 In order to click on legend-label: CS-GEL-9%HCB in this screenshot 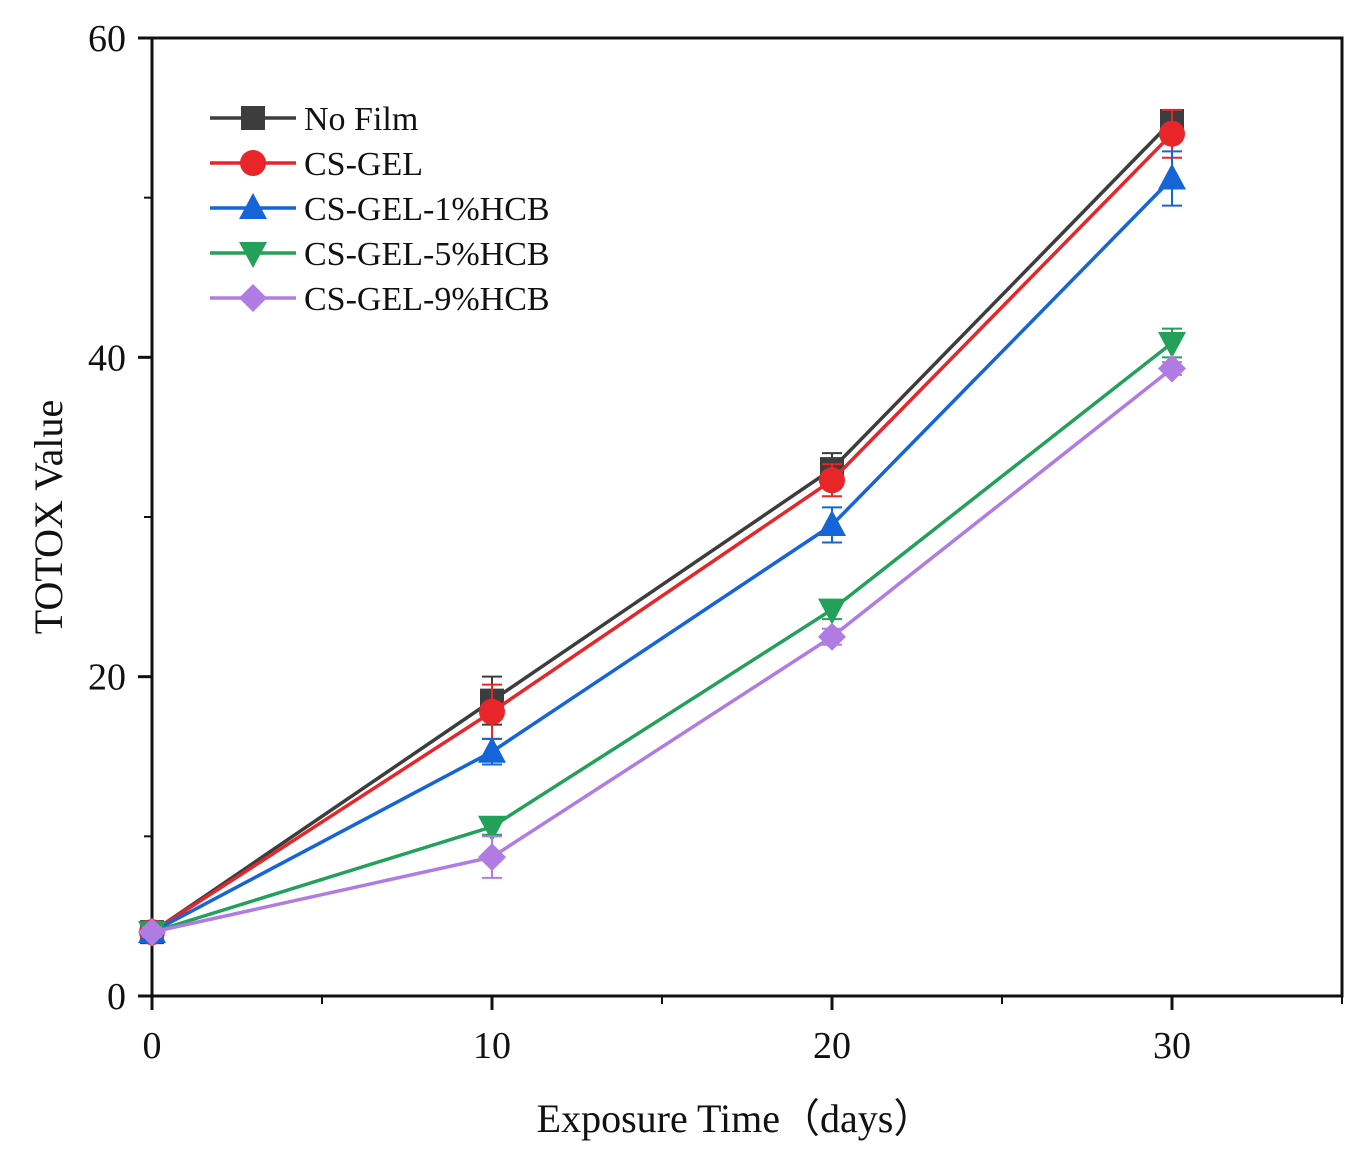, I will do `click(427, 299)`.